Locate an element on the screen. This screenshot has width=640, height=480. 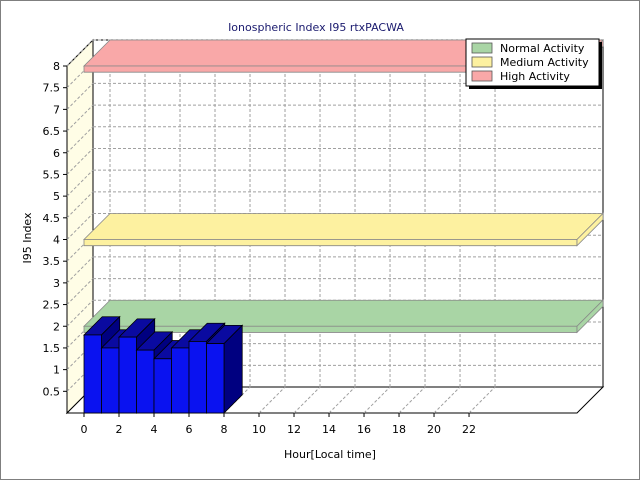
y-tick-label: 7 is located at coordinates (56, 109).